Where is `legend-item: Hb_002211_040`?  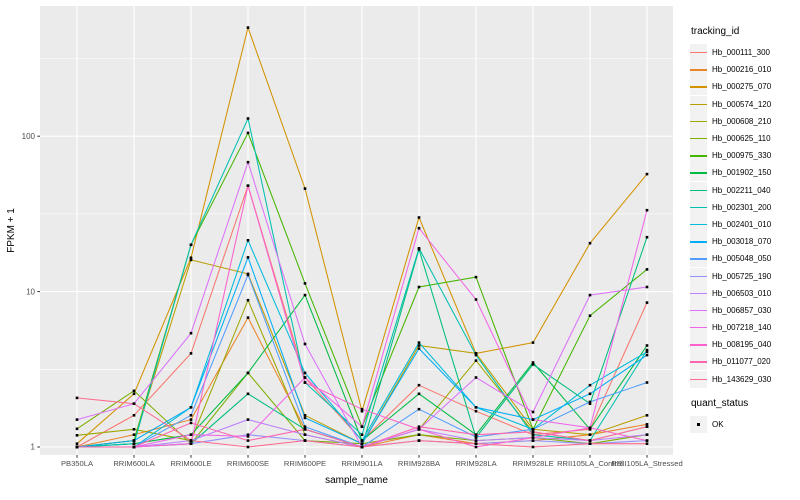 legend-item: Hb_002211_040 is located at coordinates (745, 190).